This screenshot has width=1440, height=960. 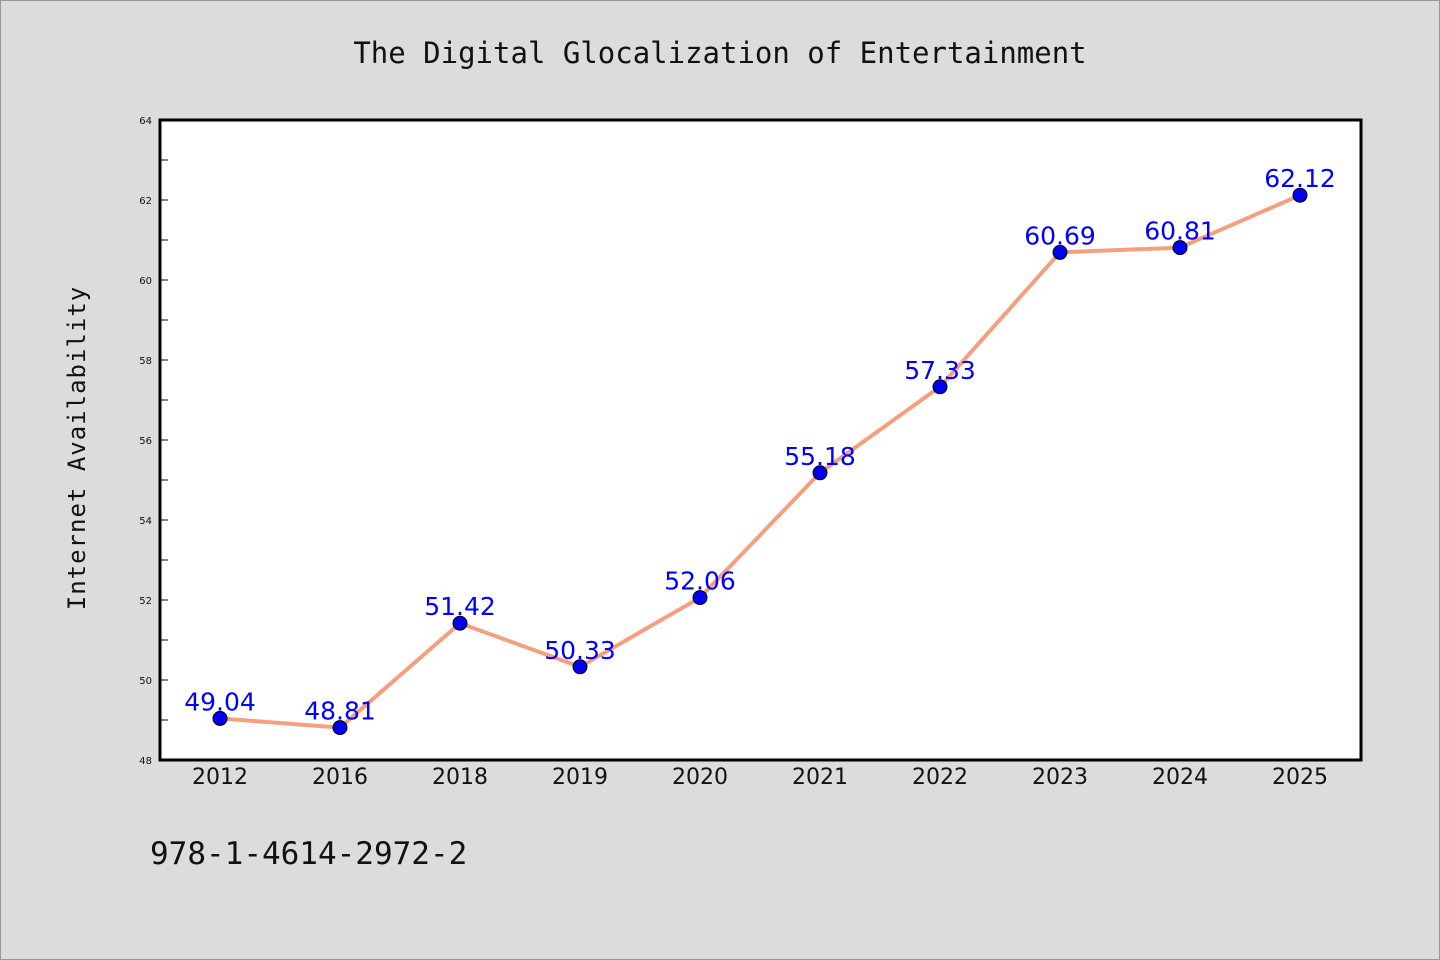 I want to click on y-tick-label: 48, so click(x=145, y=761).